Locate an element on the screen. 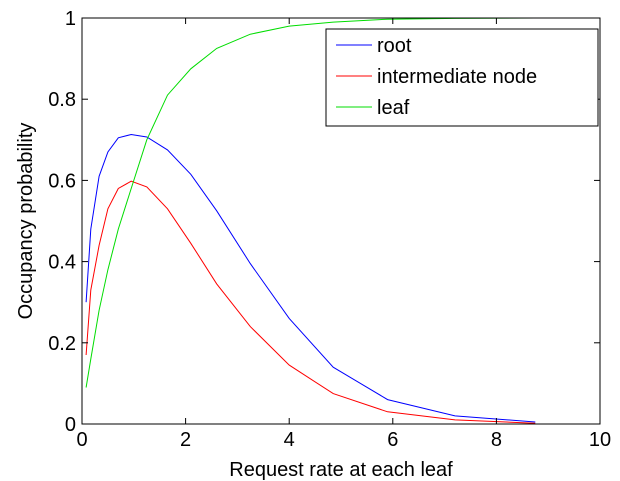 The height and width of the screenshot is (481, 620). legend-label: root is located at coordinates (394, 46).